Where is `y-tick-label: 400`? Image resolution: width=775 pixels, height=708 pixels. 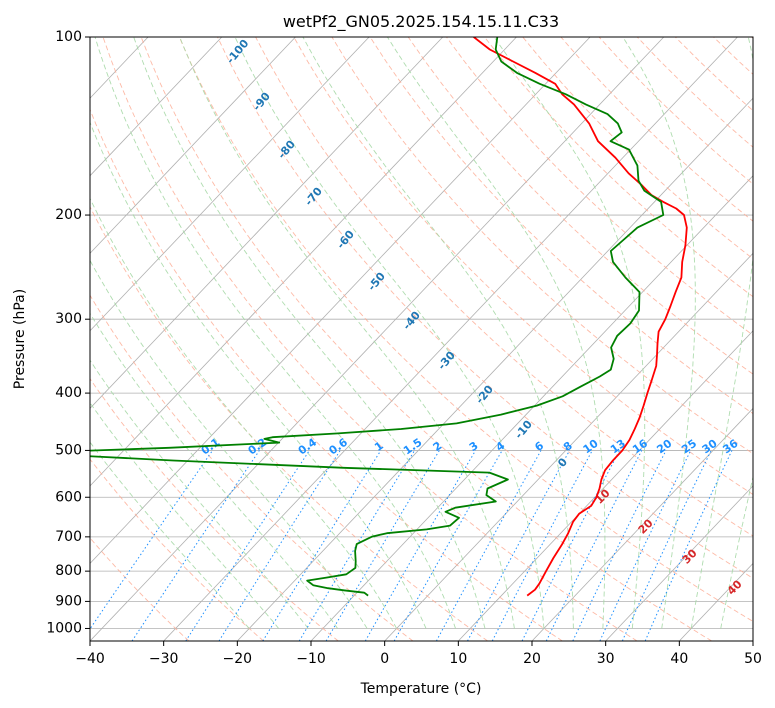
y-tick-label: 400 is located at coordinates (68, 393).